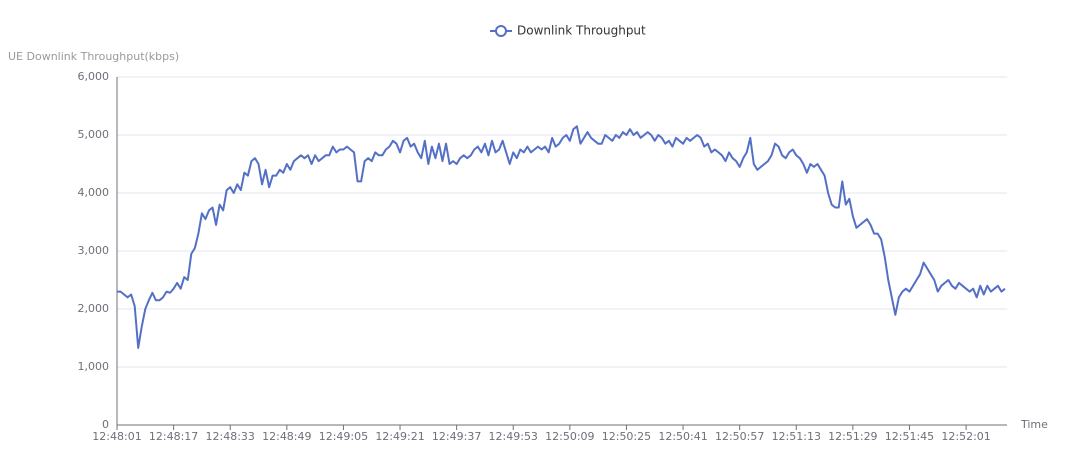 The height and width of the screenshot is (453, 1073). Describe the element at coordinates (94, 76) in the screenshot. I see `y-tick-label: 6,000` at that location.